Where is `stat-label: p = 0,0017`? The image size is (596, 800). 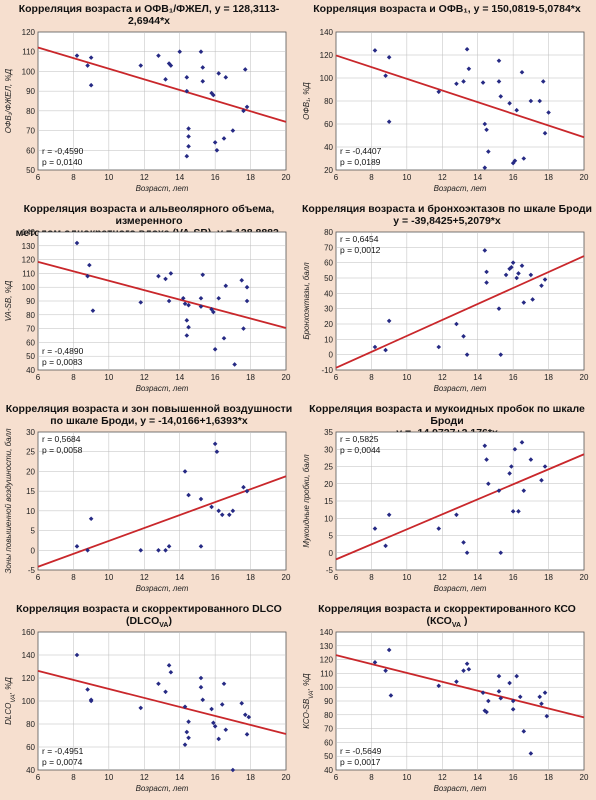
stat-label: p = 0,0017 is located at coordinates (360, 762).